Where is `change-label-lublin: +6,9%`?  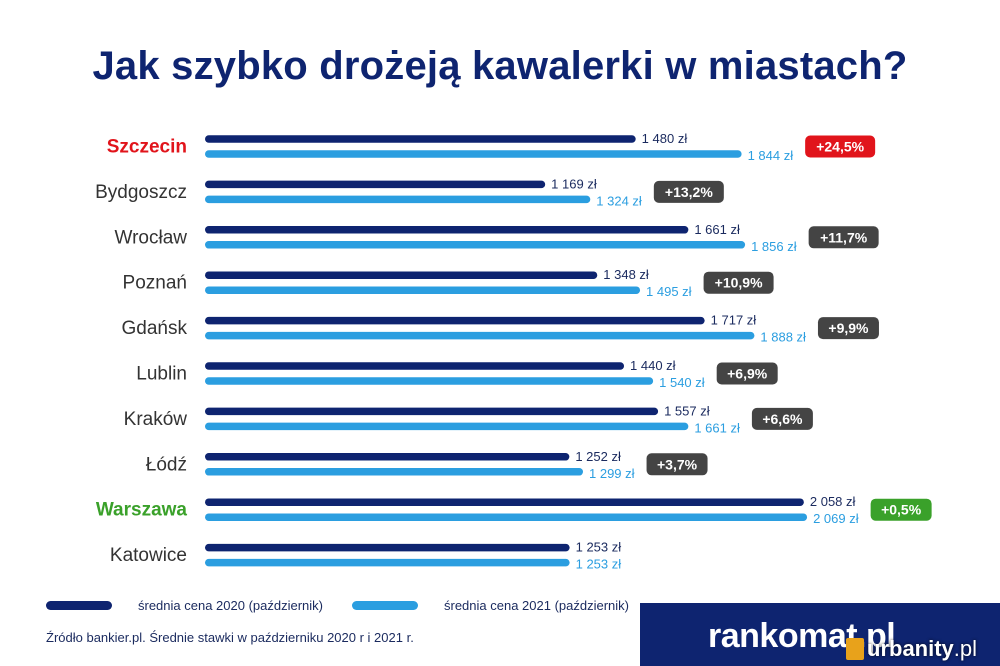 change-label-lublin: +6,9% is located at coordinates (747, 374).